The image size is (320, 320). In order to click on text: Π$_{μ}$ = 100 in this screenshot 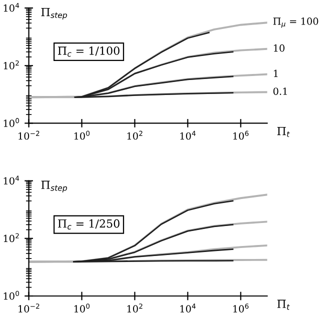, I will do `click(295, 22)`.